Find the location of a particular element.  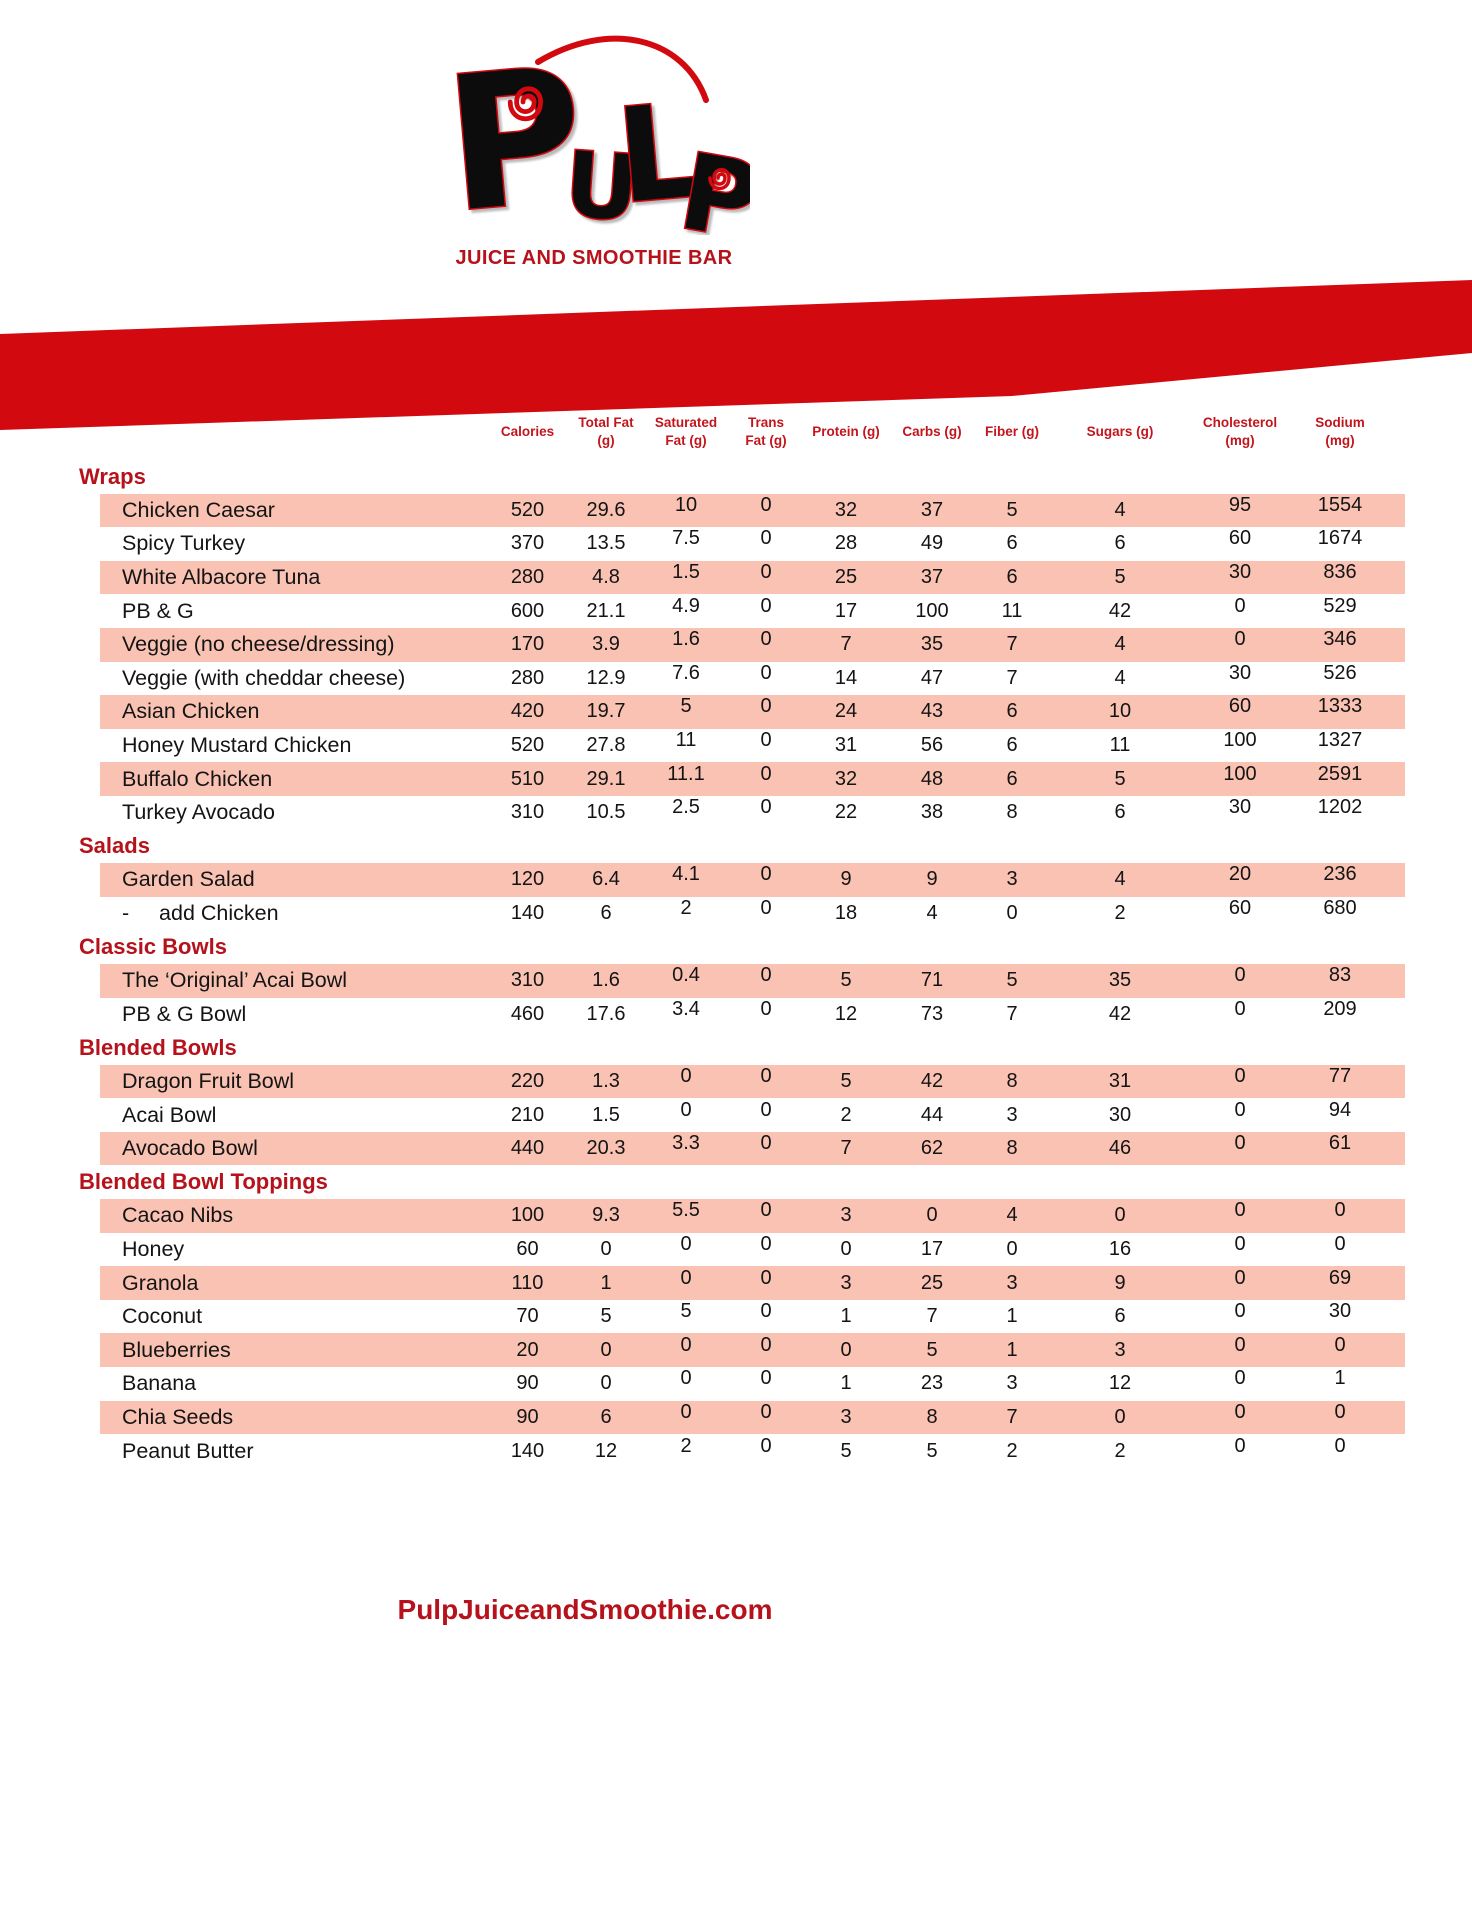

value-cell: 209 is located at coordinates (1340, 1008).